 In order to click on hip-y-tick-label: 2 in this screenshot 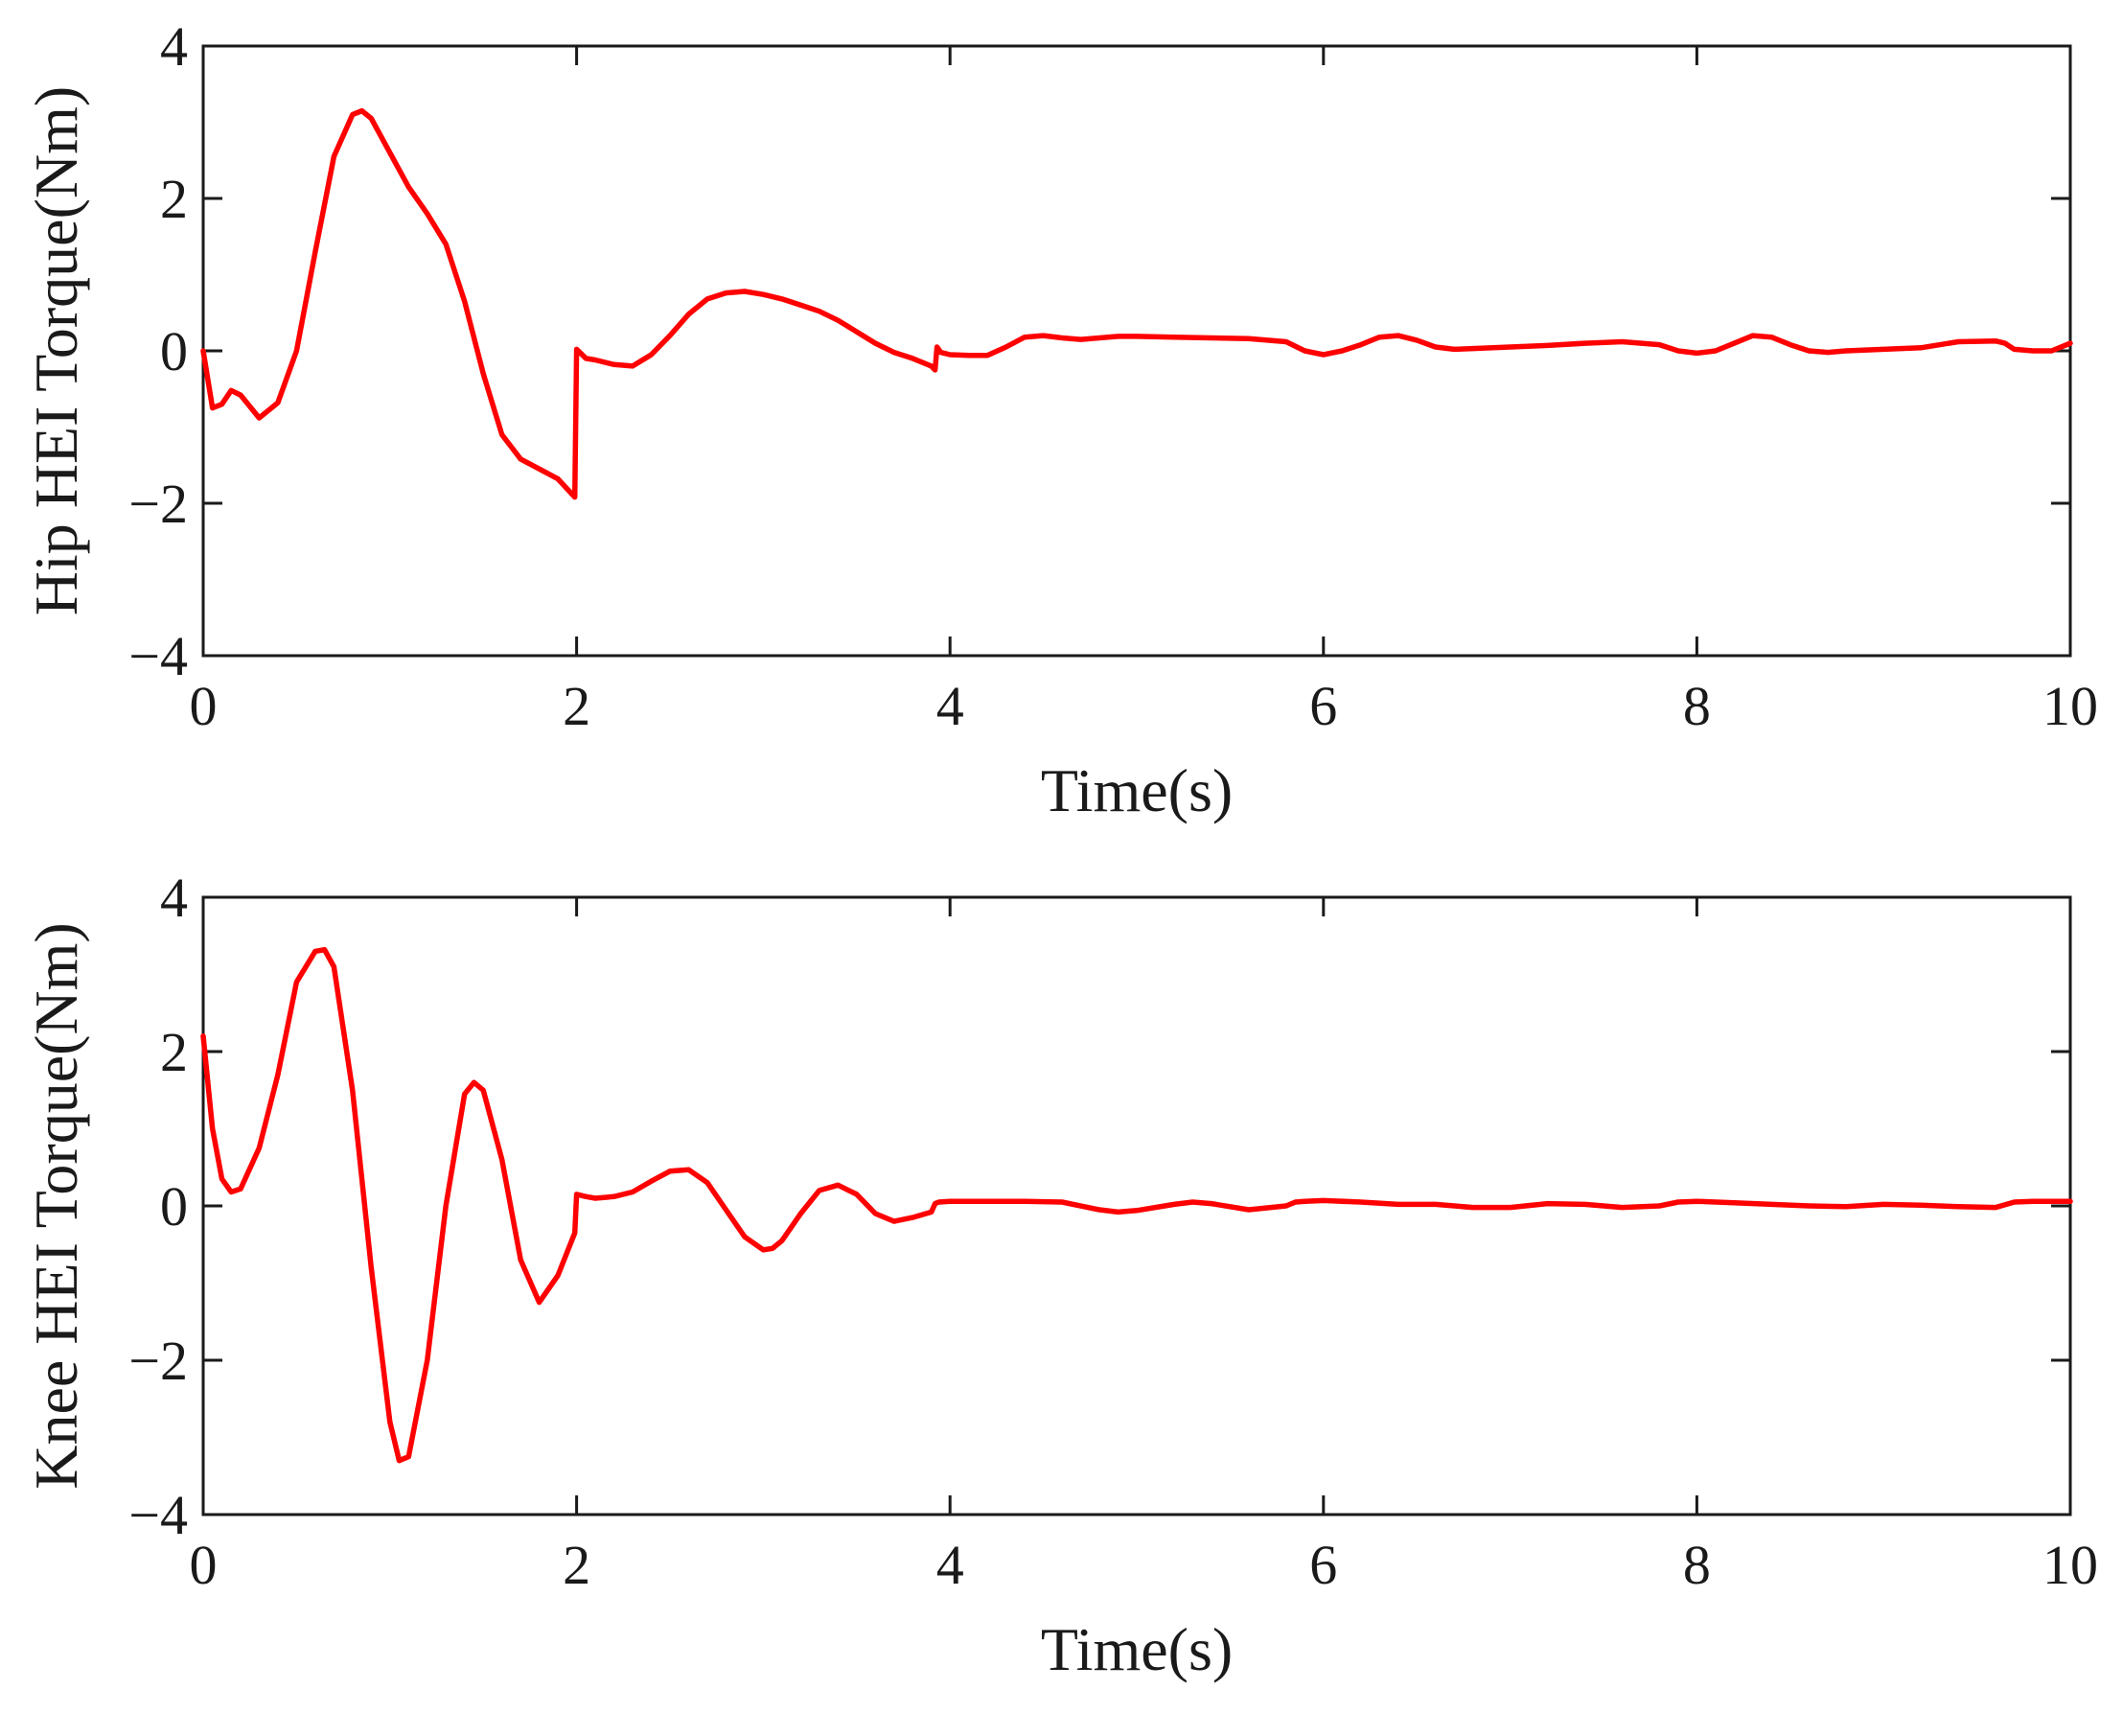, I will do `click(174, 199)`.